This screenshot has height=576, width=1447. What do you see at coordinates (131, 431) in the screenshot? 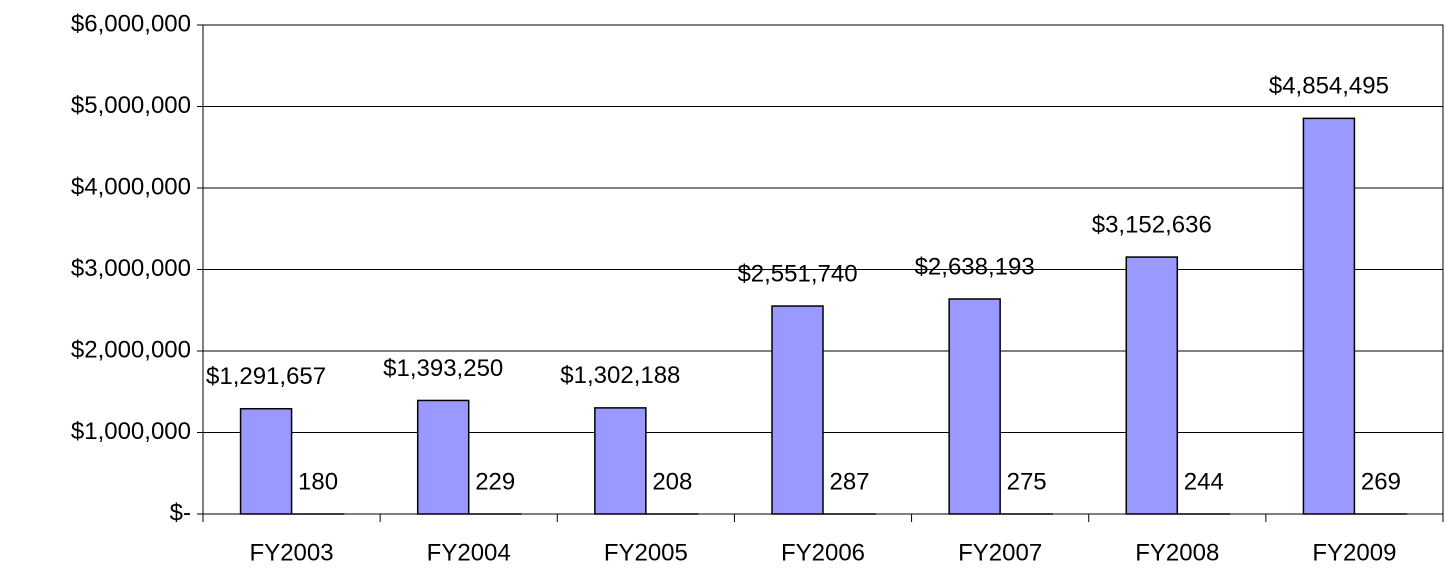
I see `y-tick-label: $1,000,000` at bounding box center [131, 431].